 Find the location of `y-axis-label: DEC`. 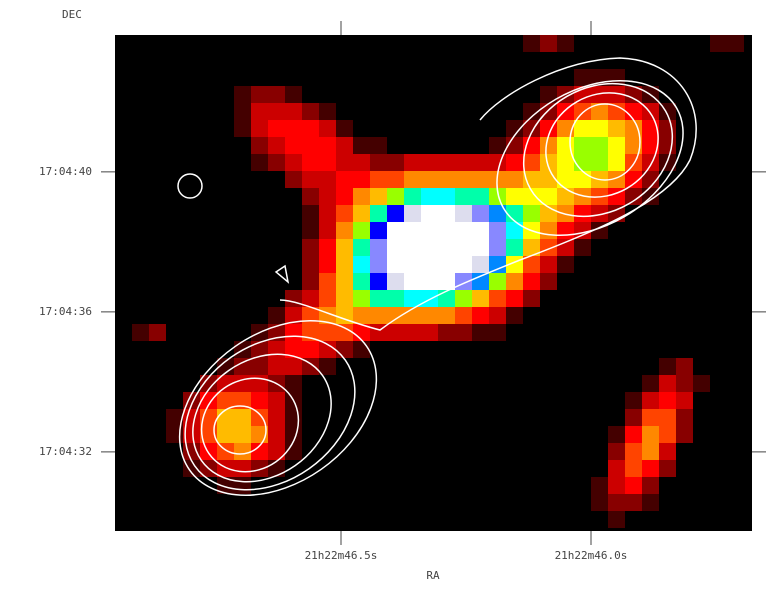

y-axis-label: DEC is located at coordinates (72, 14).